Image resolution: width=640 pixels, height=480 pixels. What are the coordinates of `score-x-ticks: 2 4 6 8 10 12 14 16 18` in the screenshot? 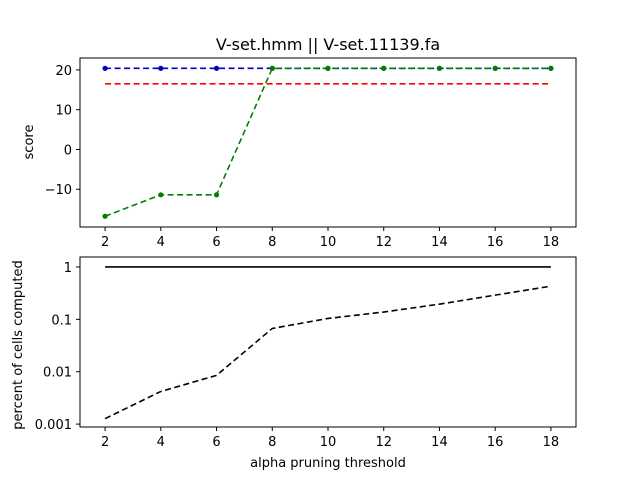 It's located at (330, 238).